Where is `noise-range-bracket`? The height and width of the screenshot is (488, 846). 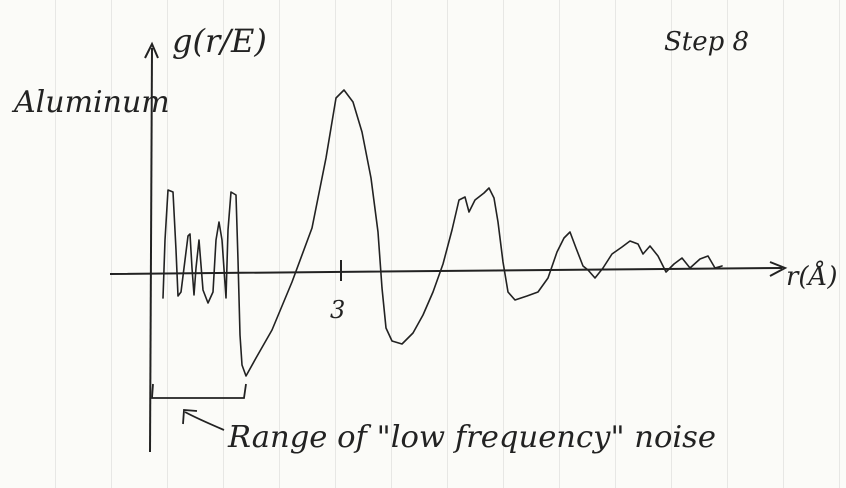
noise-range-bracket is located at coordinates (199, 391).